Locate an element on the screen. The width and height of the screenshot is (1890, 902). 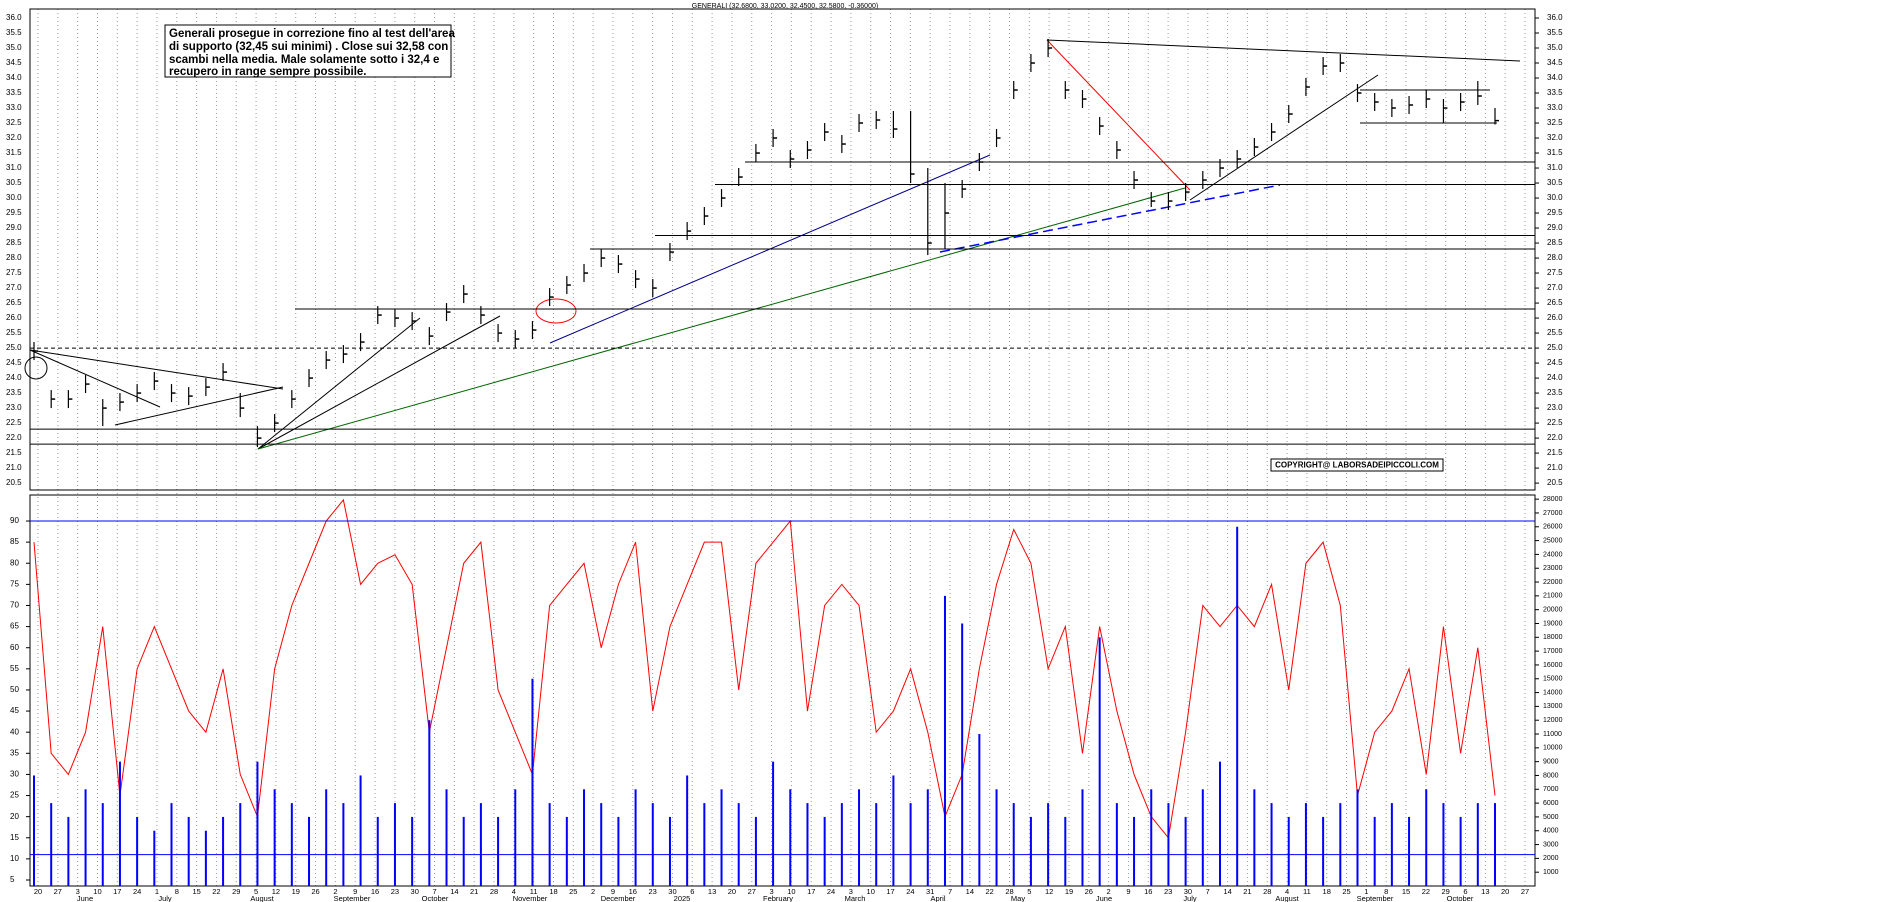
date-tick-label: 28 is located at coordinates (1009, 891).